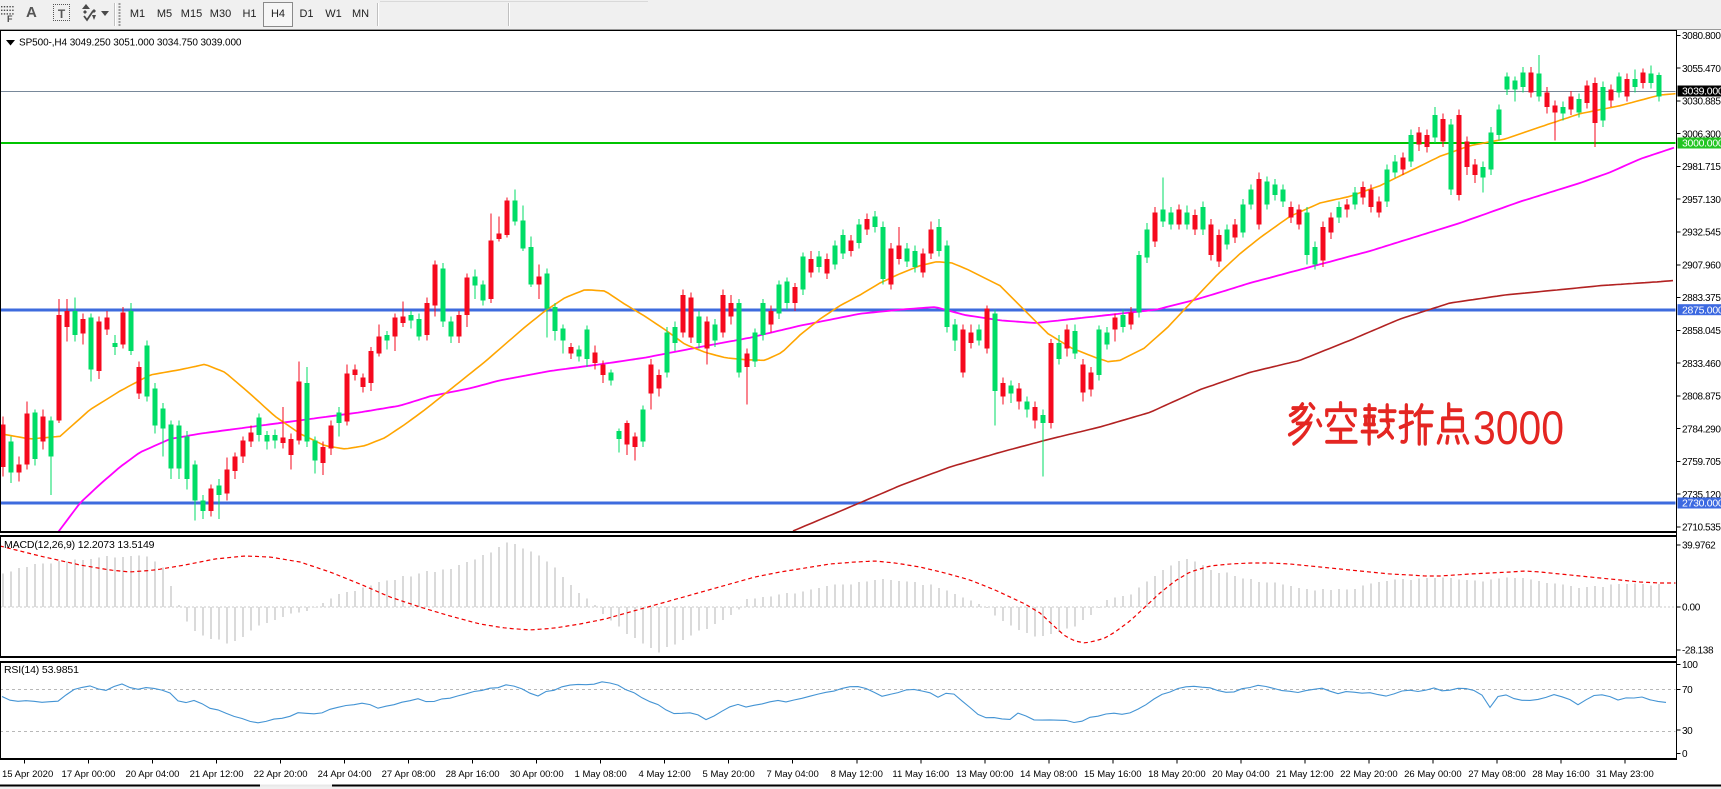  Describe the element at coordinates (1701, 298) in the screenshot. I see `svg-text: 2883.375` at that location.